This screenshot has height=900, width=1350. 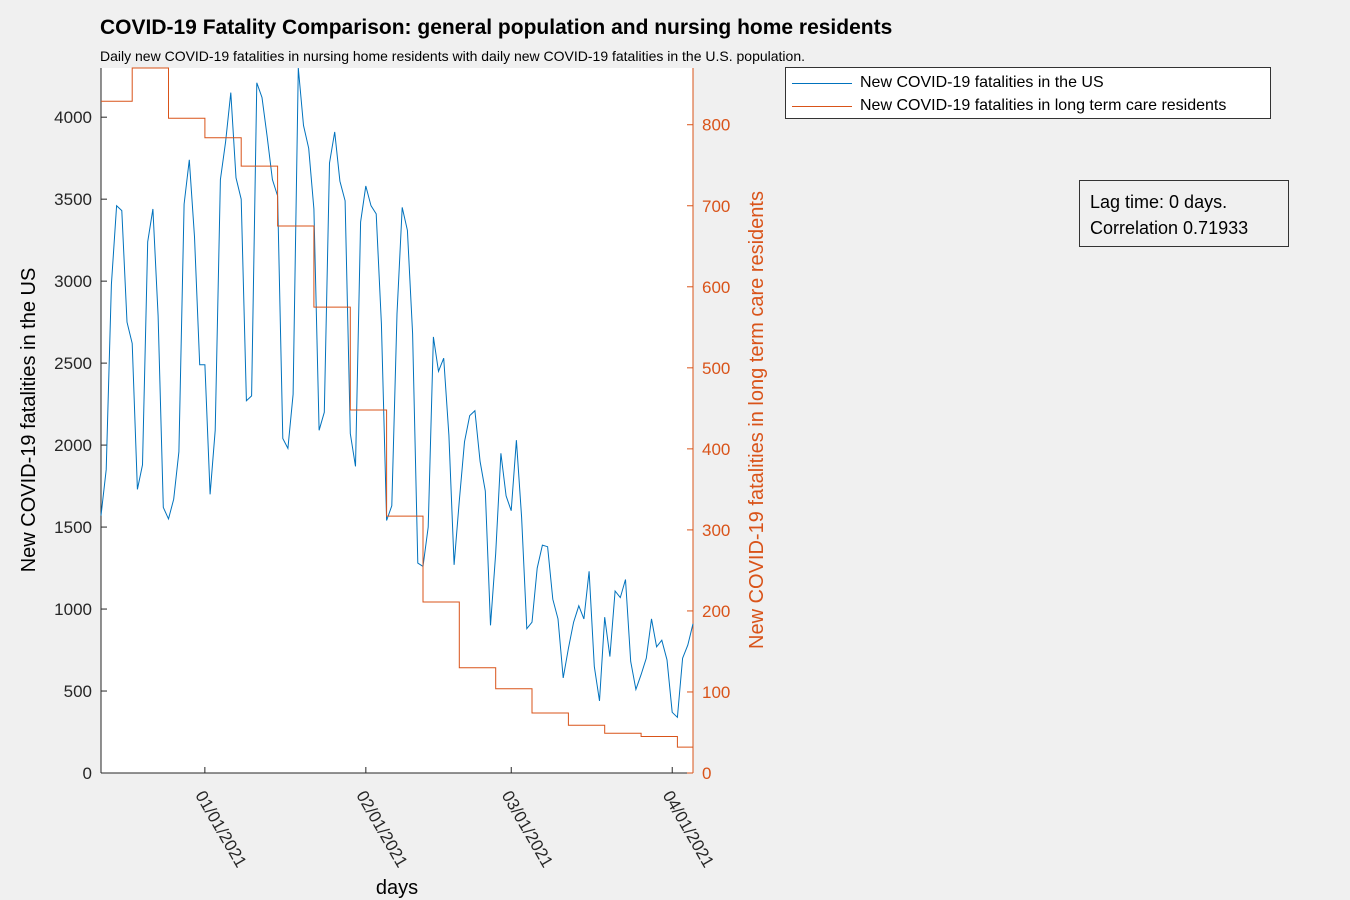 I want to click on x-axis-label: days, so click(x=397, y=888).